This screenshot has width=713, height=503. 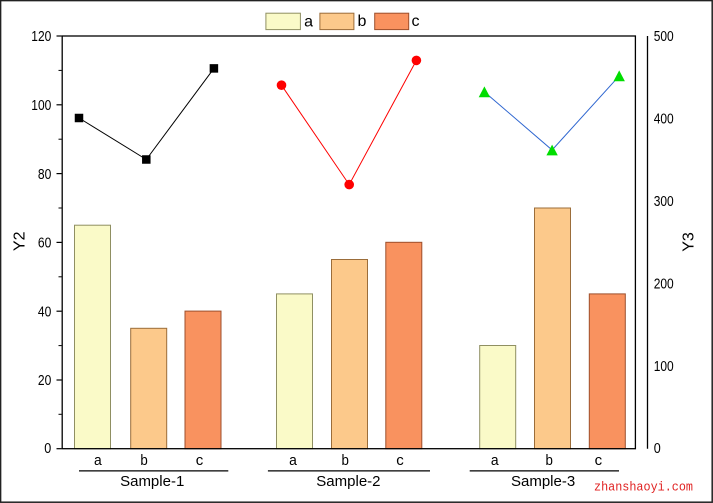 What do you see at coordinates (664, 202) in the screenshot?
I see `svg-text: 300` at bounding box center [664, 202].